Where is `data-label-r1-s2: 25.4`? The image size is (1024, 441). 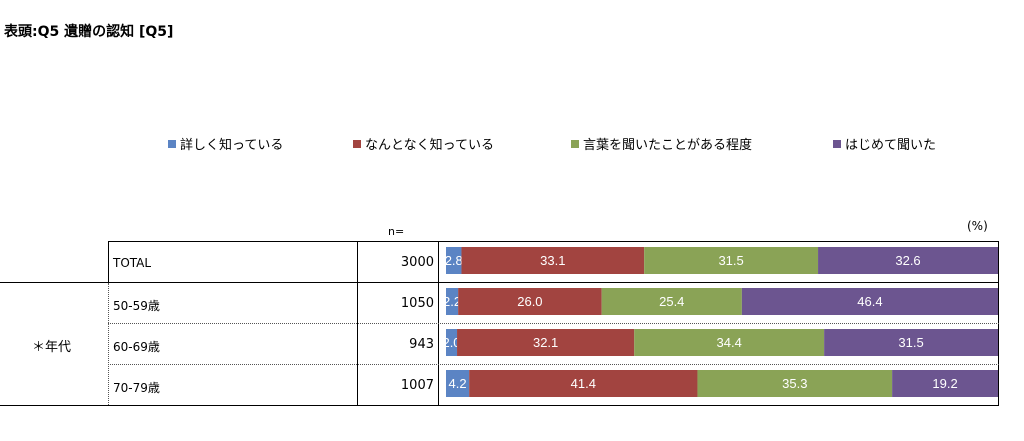
data-label-r1-s2: 25.4 is located at coordinates (671, 301).